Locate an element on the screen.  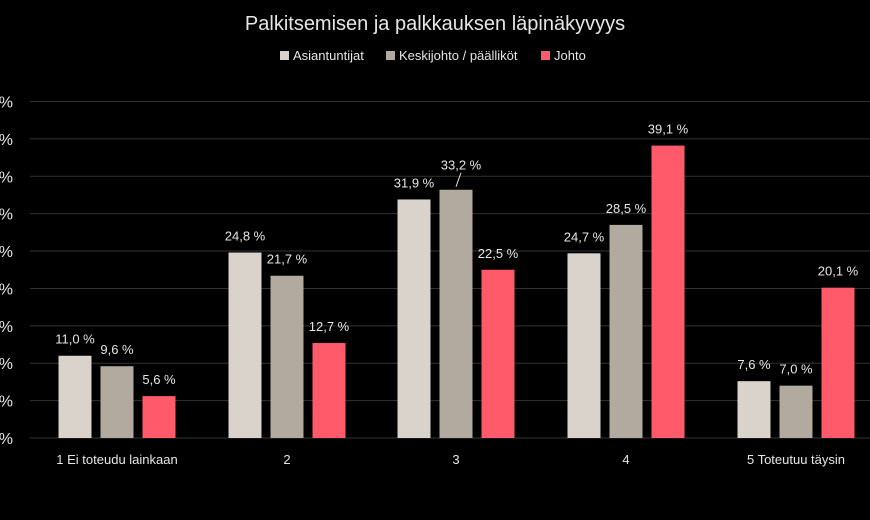
legend-label: Asiantuntijat is located at coordinates (328, 55).